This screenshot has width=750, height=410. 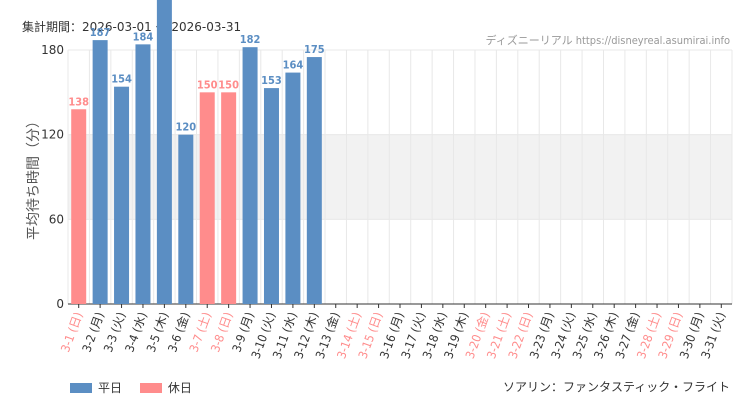 I want to click on y-tick-label: 120, so click(x=52, y=135).